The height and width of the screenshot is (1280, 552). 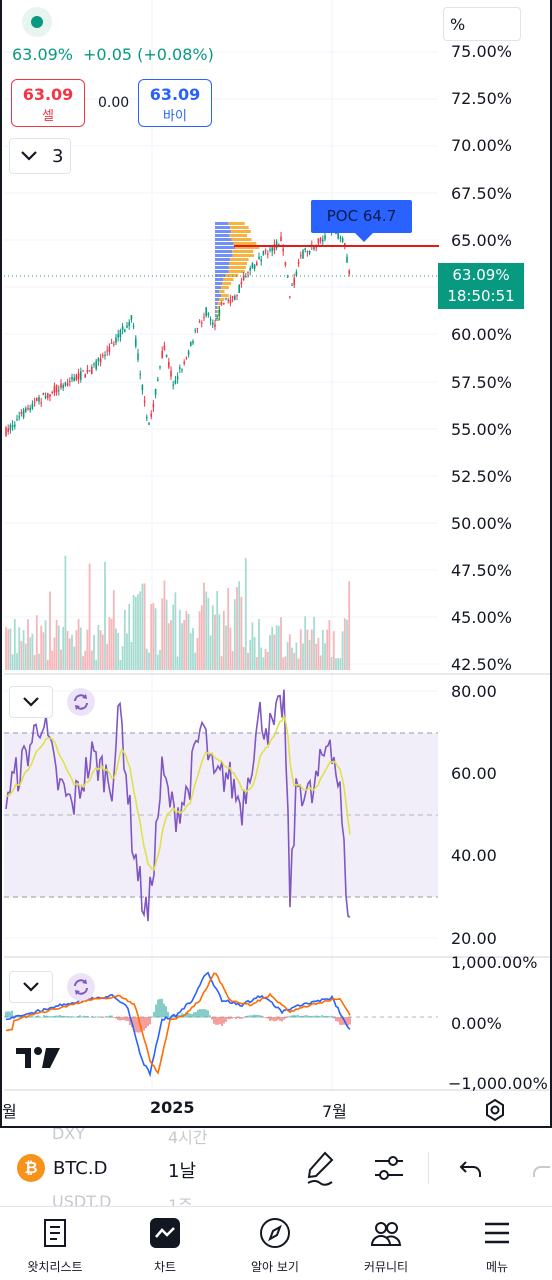 What do you see at coordinates (165, 1243) in the screenshot?
I see `nav-chart: 차트` at bounding box center [165, 1243].